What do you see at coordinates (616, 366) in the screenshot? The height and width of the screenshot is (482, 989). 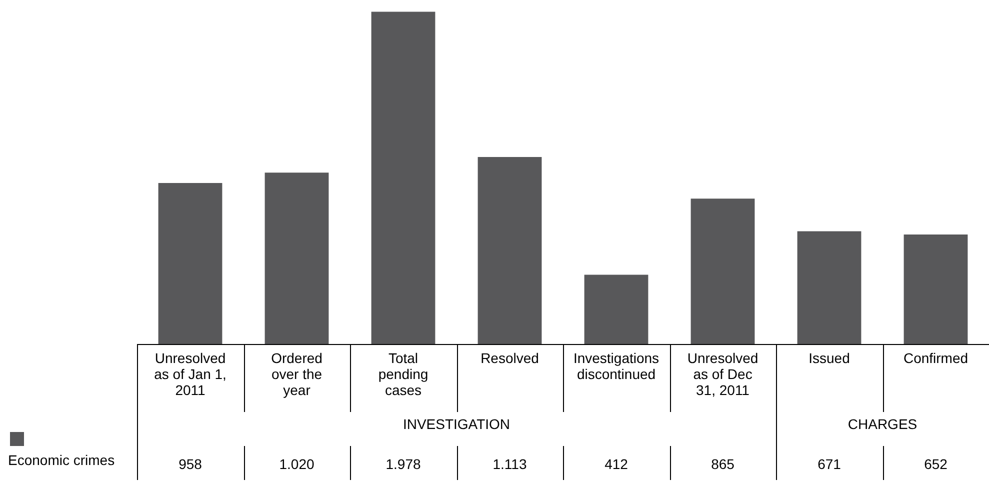 I see `x-tick-label: Investigations discontinued` at bounding box center [616, 366].